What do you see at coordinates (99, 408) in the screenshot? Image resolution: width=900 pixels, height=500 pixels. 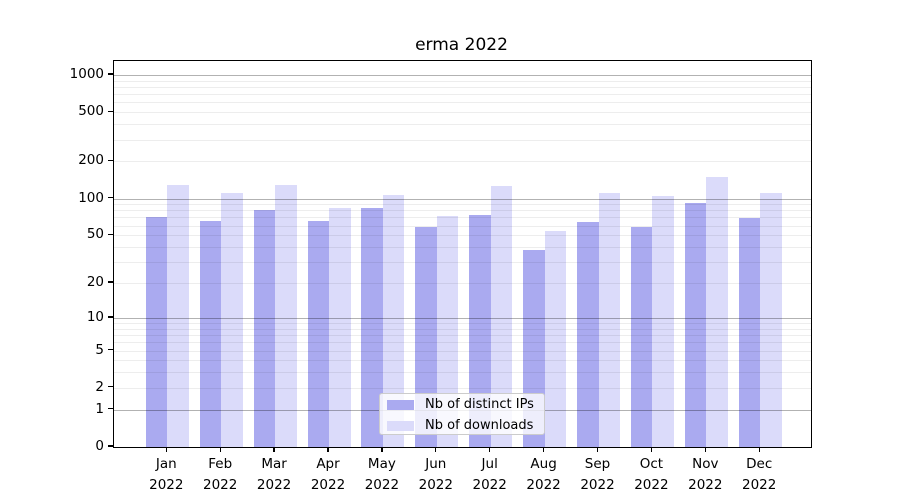 I see `y-tick-label-1: 1` at bounding box center [99, 408].